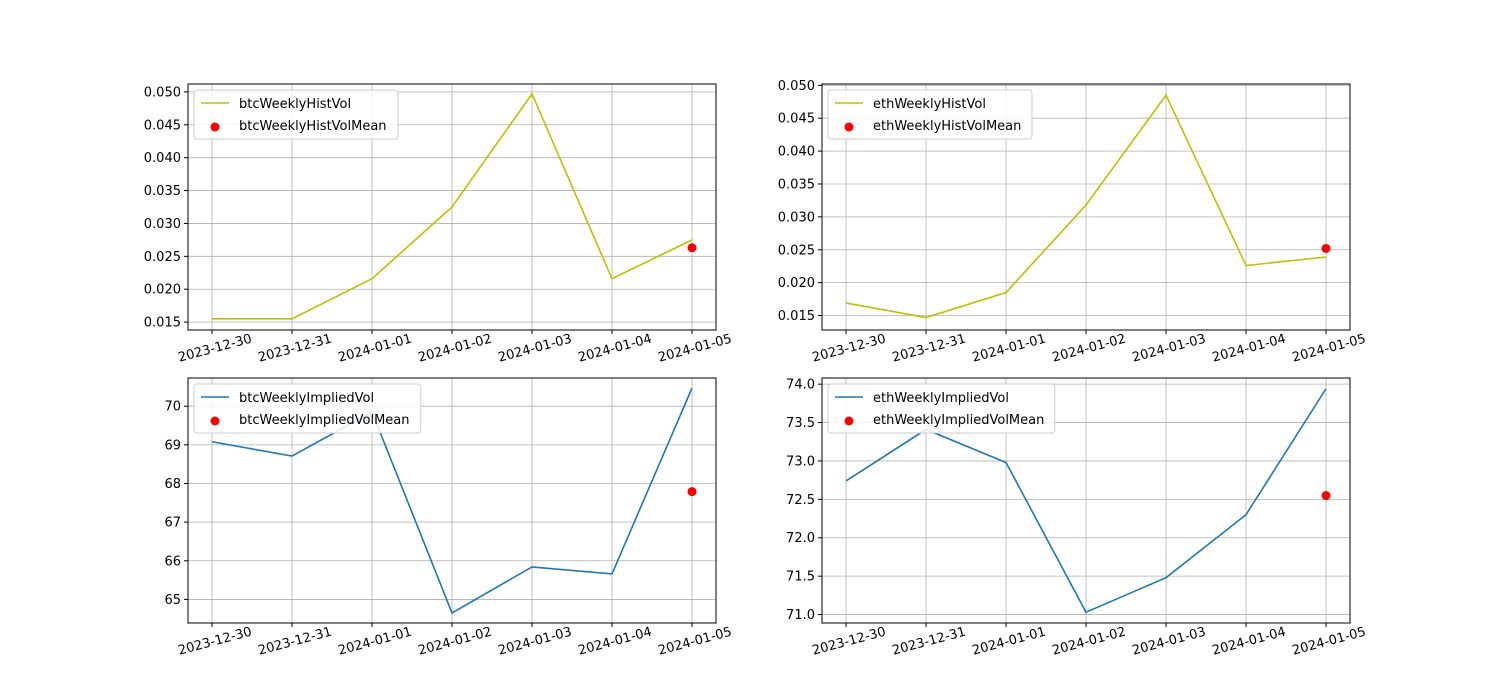 The height and width of the screenshot is (700, 1500). What do you see at coordinates (1086, 206) in the screenshot?
I see `series-line-ethWeeklyHistVol` at bounding box center [1086, 206].